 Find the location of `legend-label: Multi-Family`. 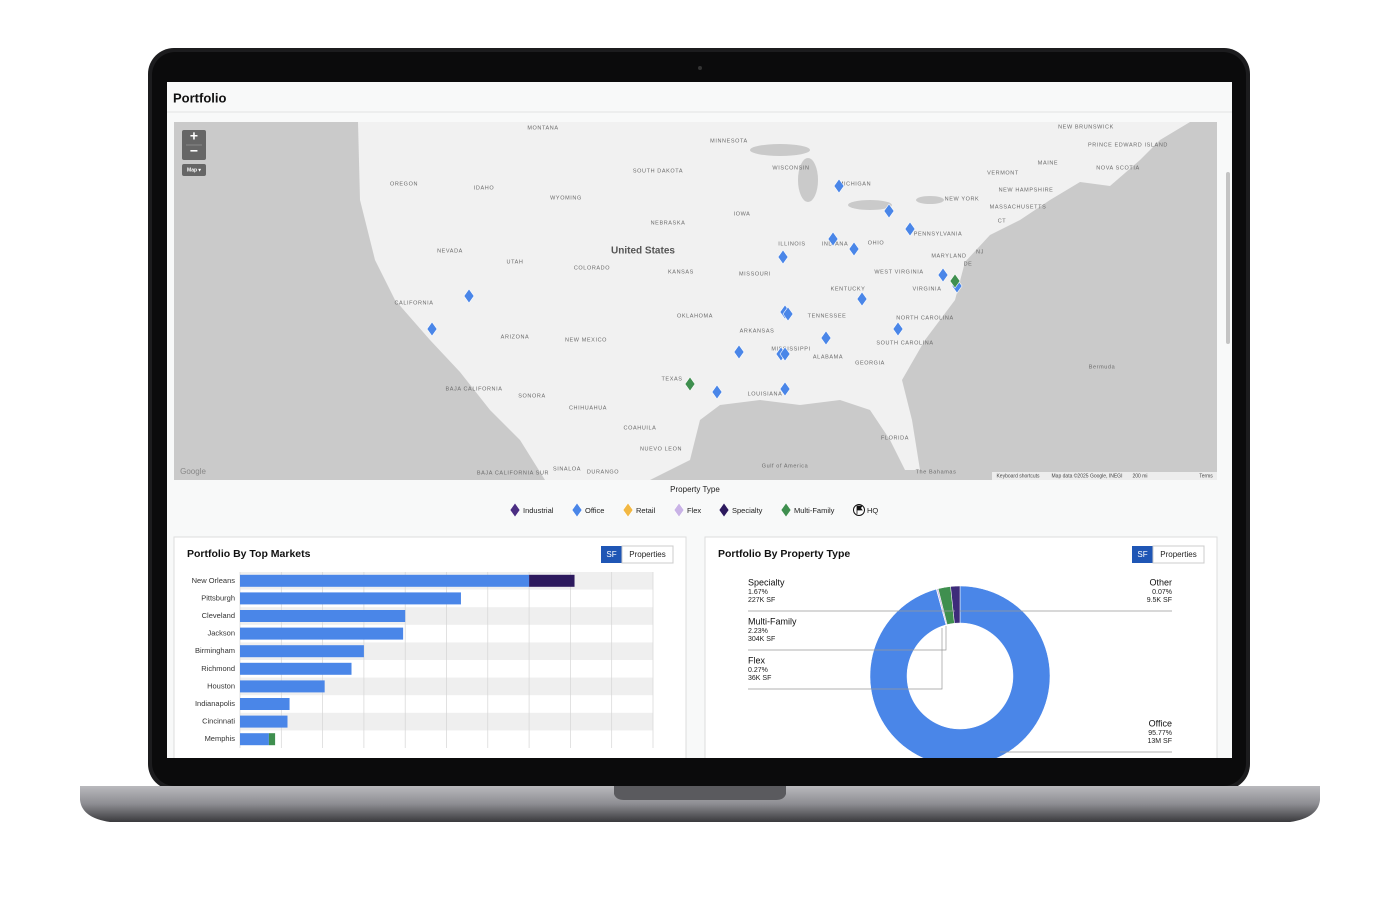

legend-label: Multi-Family is located at coordinates (814, 510).